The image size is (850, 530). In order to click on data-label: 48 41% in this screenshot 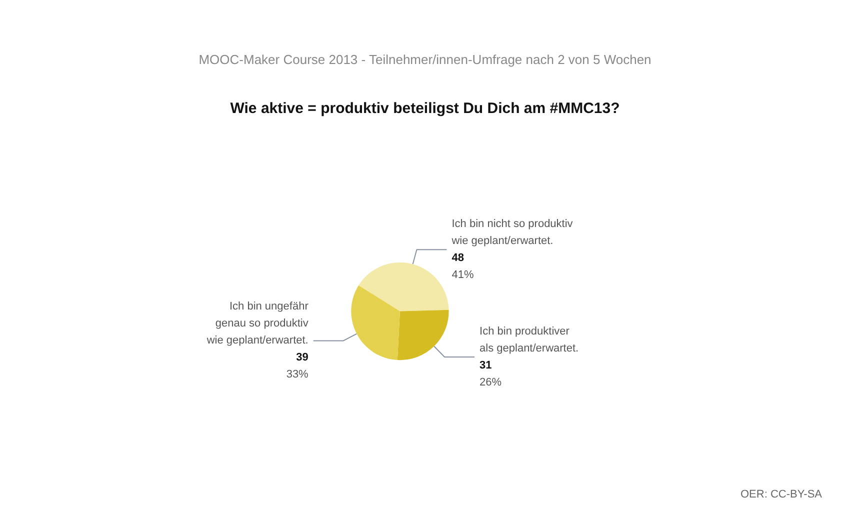, I will do `click(463, 267)`.